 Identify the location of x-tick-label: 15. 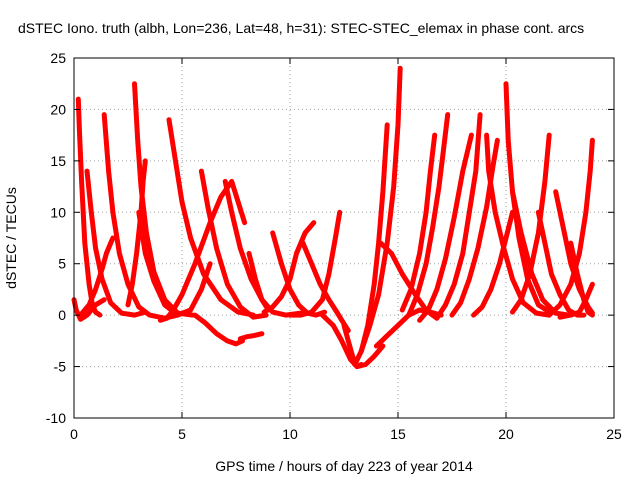
(398, 434).